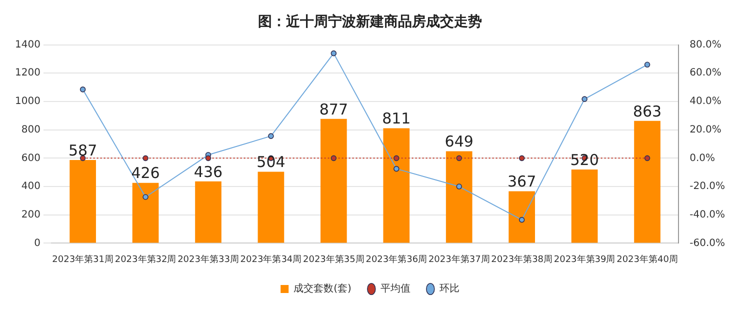  I want to click on x-tick-label: 2023年第32周, so click(145, 259).